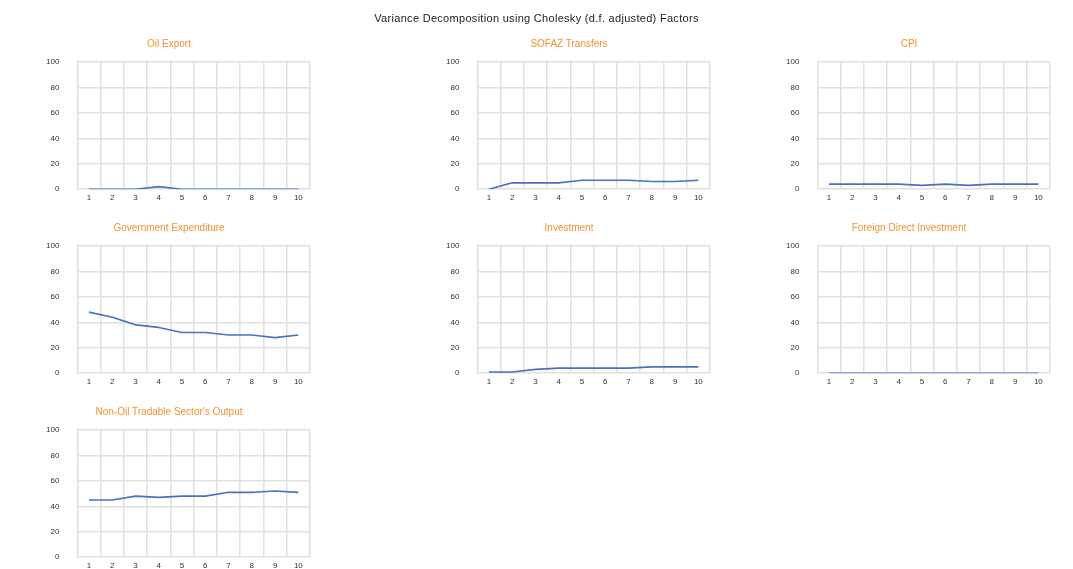 This screenshot has width=1073, height=569. What do you see at coordinates (569, 227) in the screenshot?
I see `chart-title: Investment` at bounding box center [569, 227].